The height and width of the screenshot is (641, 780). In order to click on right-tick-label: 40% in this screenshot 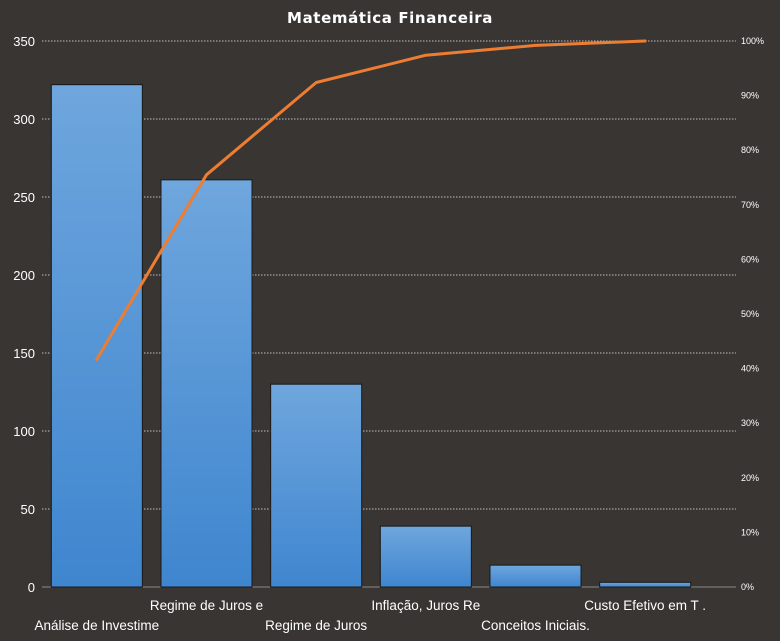, I will do `click(750, 369)`.